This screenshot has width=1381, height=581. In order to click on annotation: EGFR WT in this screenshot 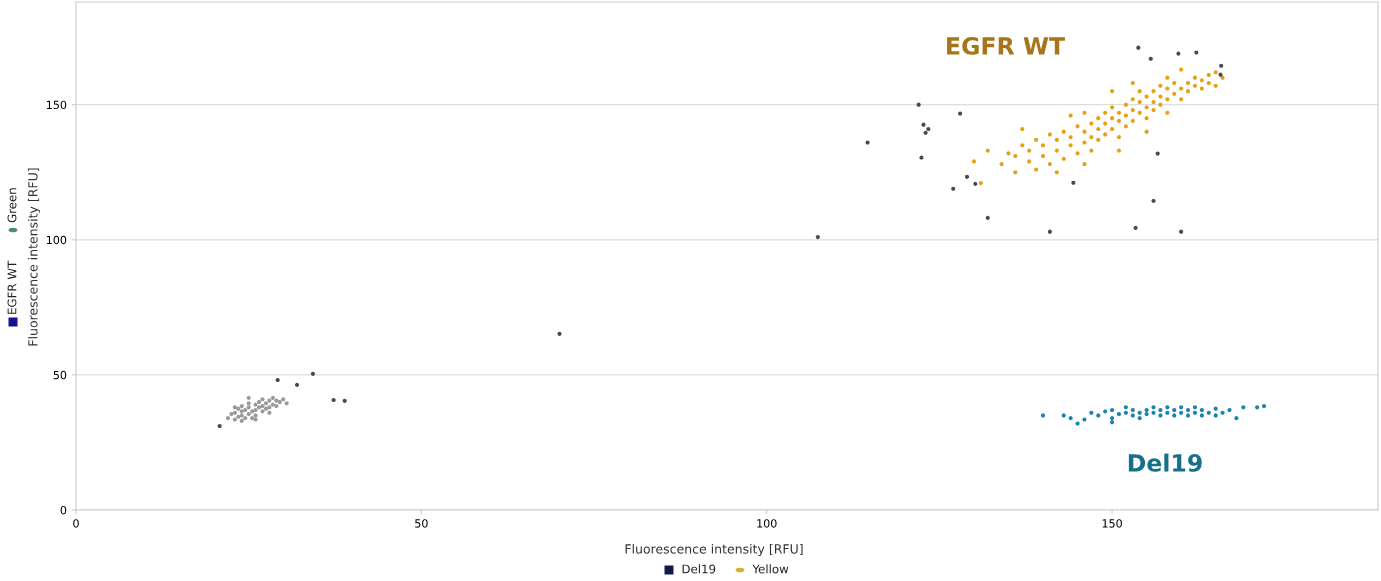, I will do `click(1006, 45)`.